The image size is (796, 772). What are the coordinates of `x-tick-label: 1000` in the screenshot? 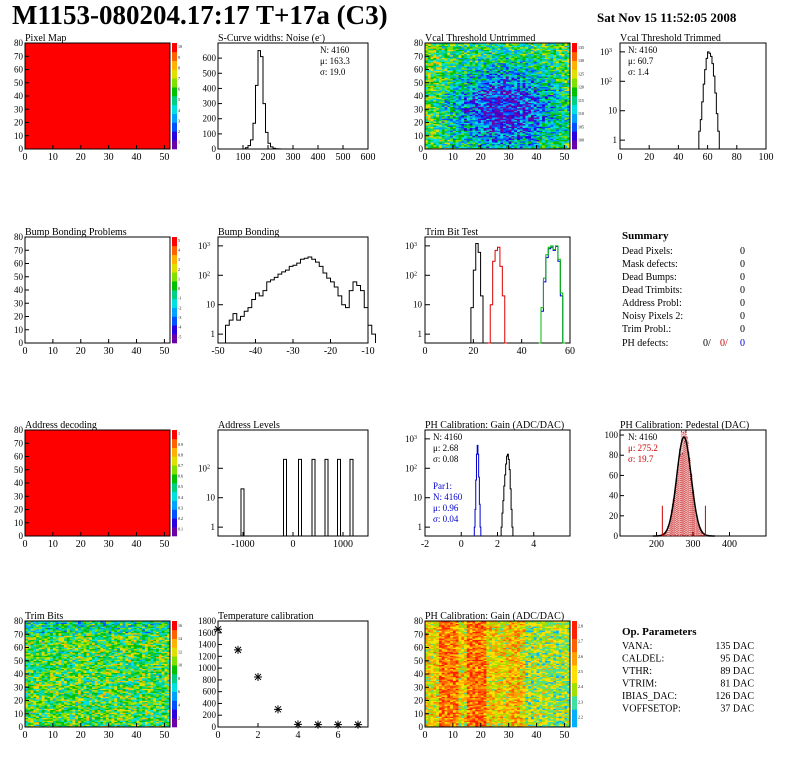 It's located at (343, 544).